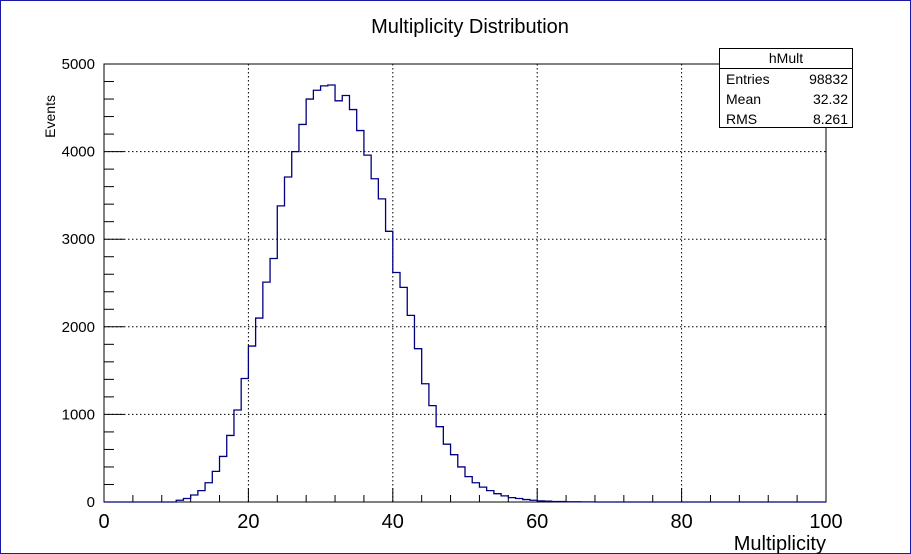 The image size is (911, 554). Describe the element at coordinates (828, 79) in the screenshot. I see `stats-entries-value: 98832` at that location.